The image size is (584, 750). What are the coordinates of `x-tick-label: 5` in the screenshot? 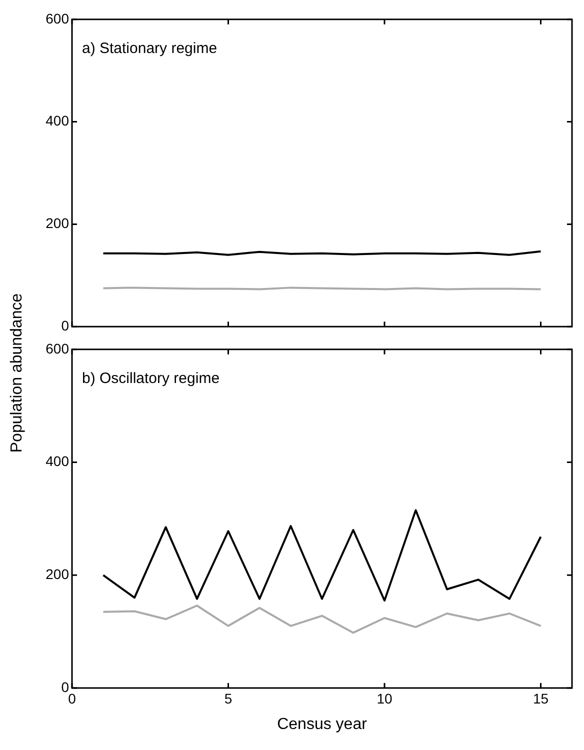 It's located at (228, 698).